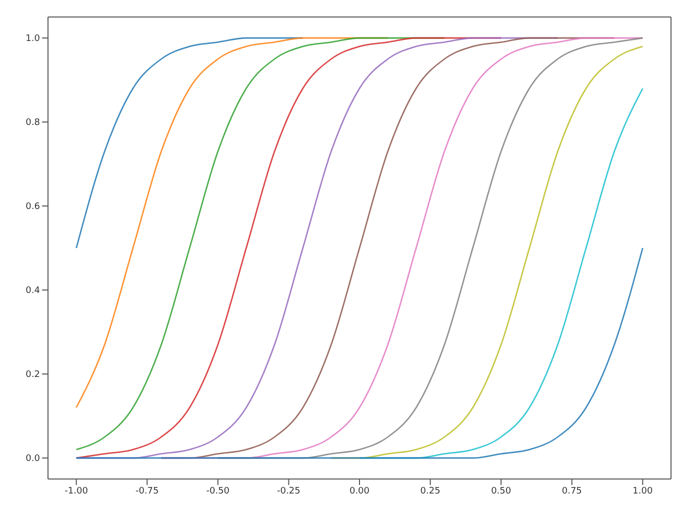 The image size is (700, 519). What do you see at coordinates (76, 491) in the screenshot?
I see `x-tick-label: -1.00` at bounding box center [76, 491].